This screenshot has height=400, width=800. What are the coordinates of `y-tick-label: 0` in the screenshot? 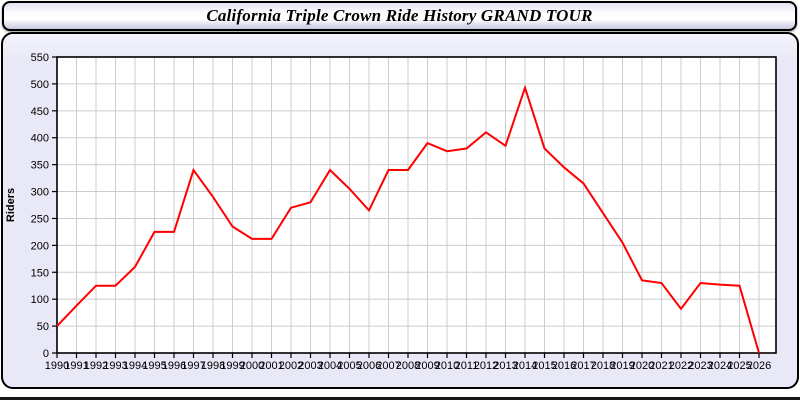 It's located at (46, 354).